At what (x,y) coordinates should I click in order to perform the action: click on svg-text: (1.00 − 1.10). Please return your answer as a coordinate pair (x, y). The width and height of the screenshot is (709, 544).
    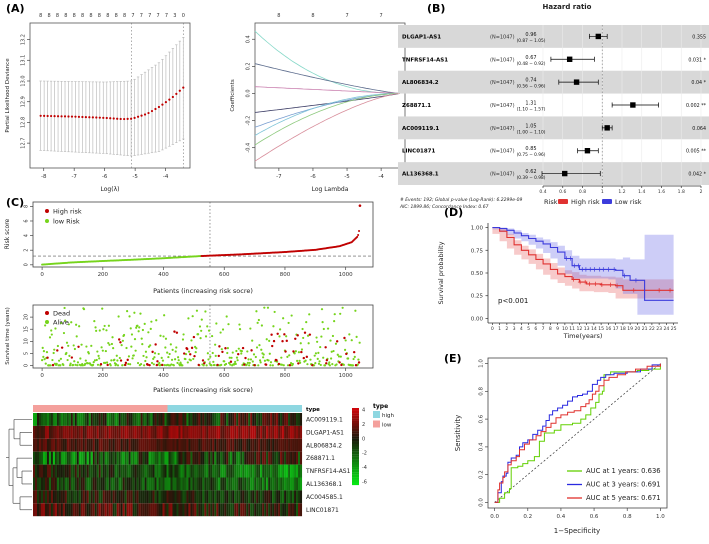
    Looking at the image, I should click on (531, 132).